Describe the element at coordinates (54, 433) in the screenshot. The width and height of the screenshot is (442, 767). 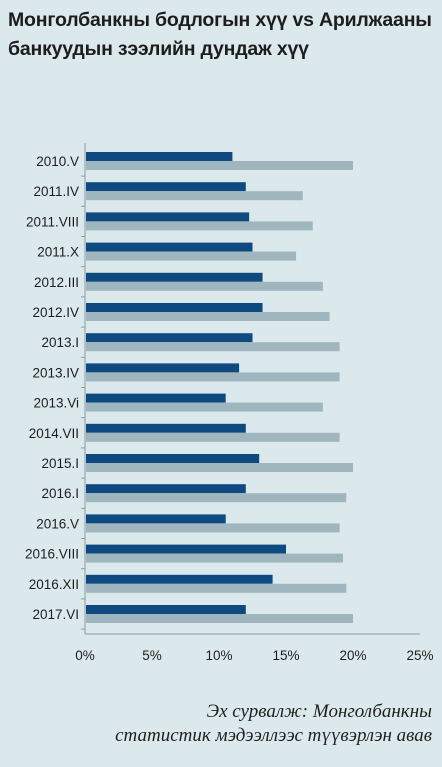
I see `category-label: 2014.VII` at that location.